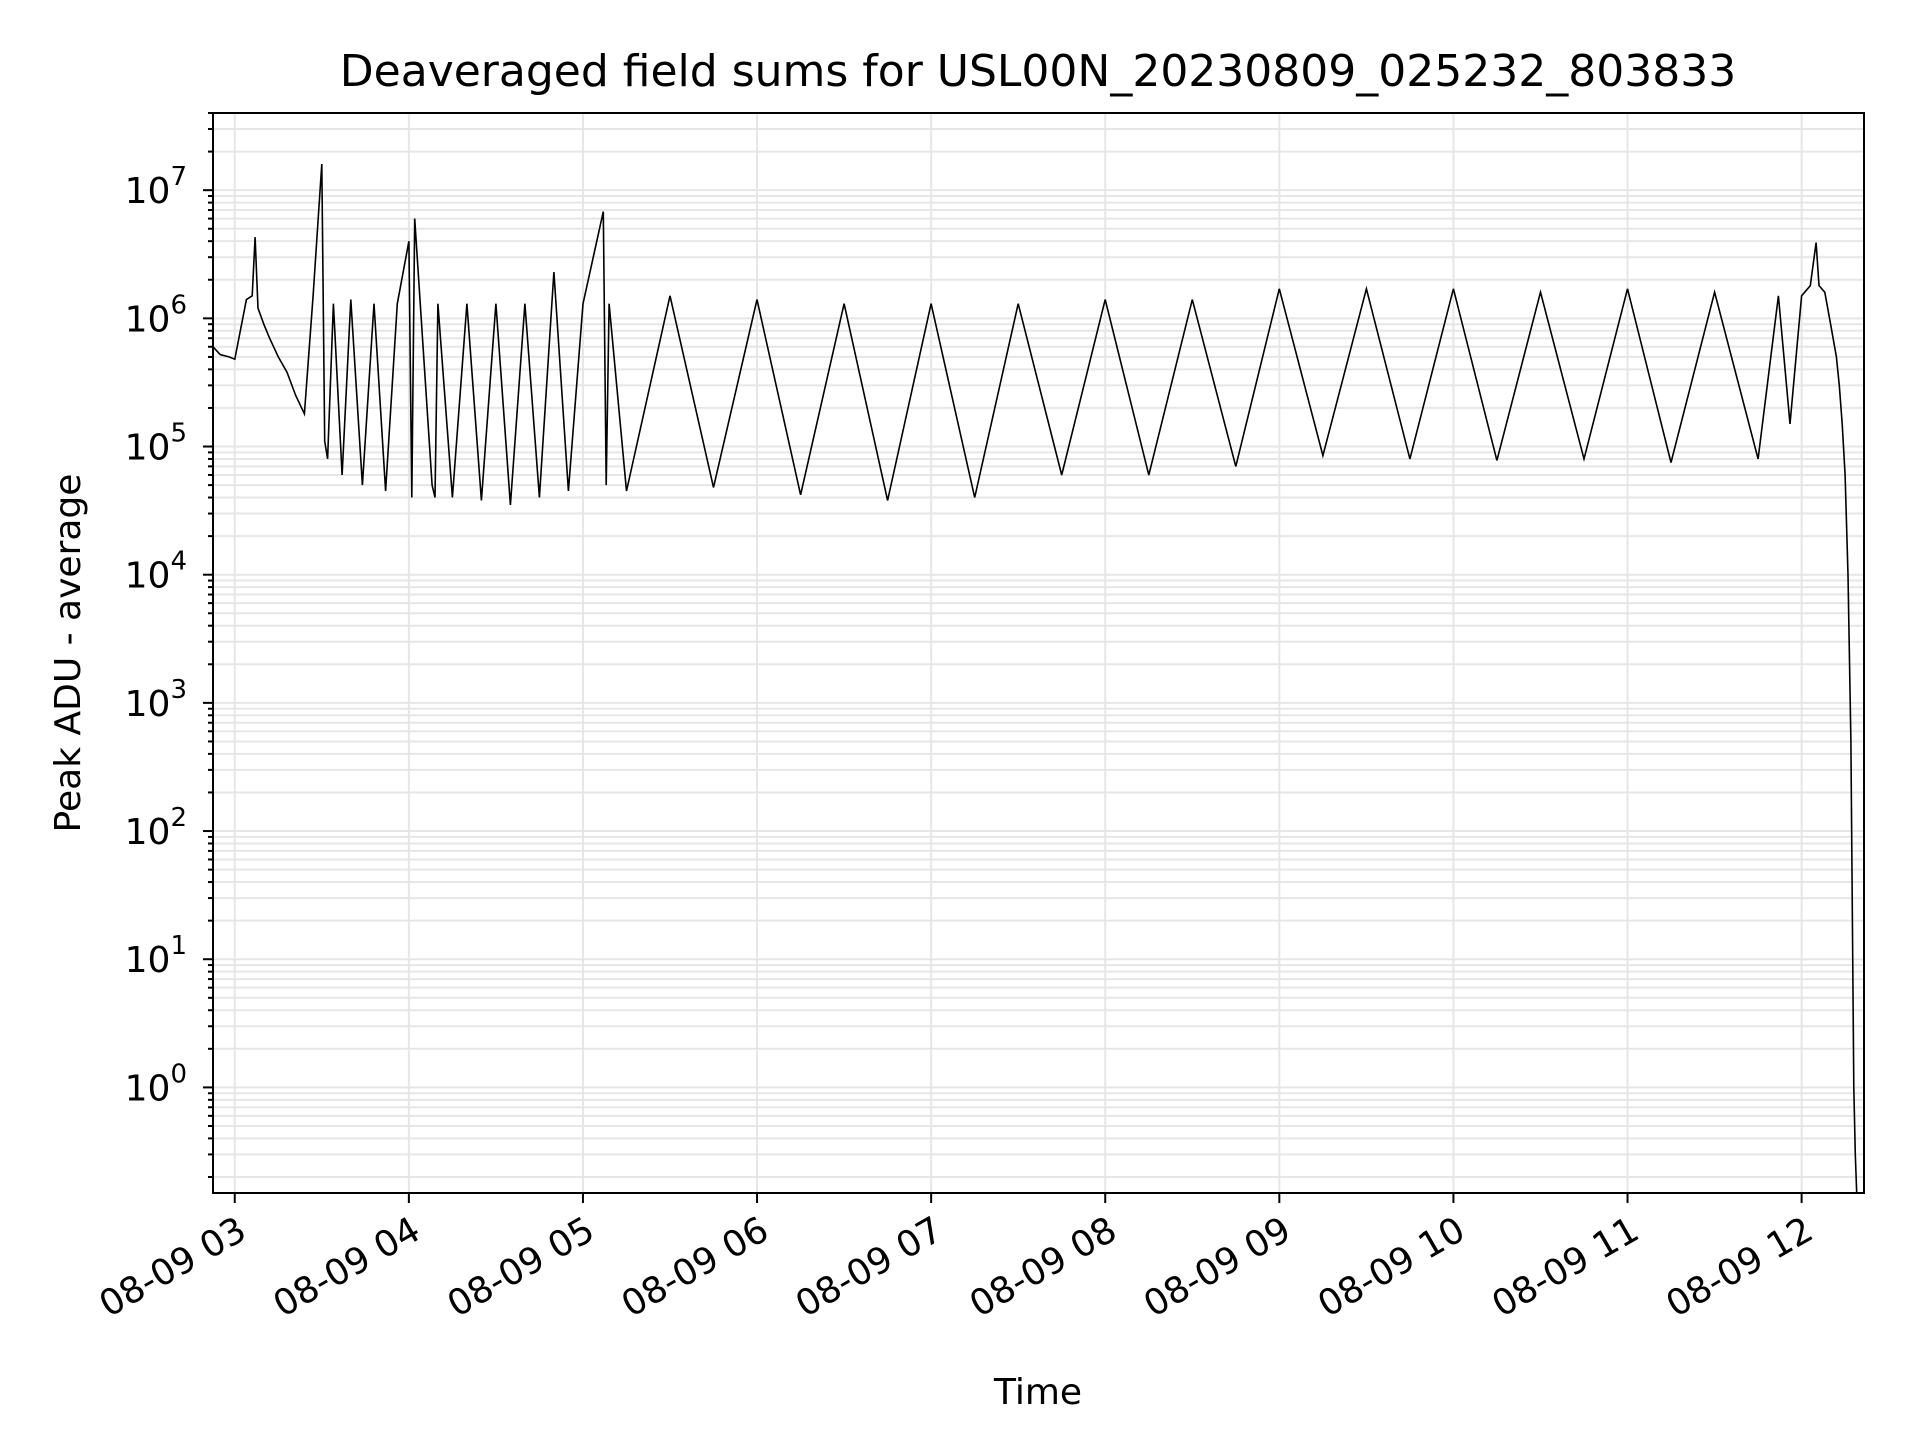 The height and width of the screenshot is (1440, 1920). What do you see at coordinates (521, 1267) in the screenshot?
I see `x-tick-label: 08-09 05` at bounding box center [521, 1267].